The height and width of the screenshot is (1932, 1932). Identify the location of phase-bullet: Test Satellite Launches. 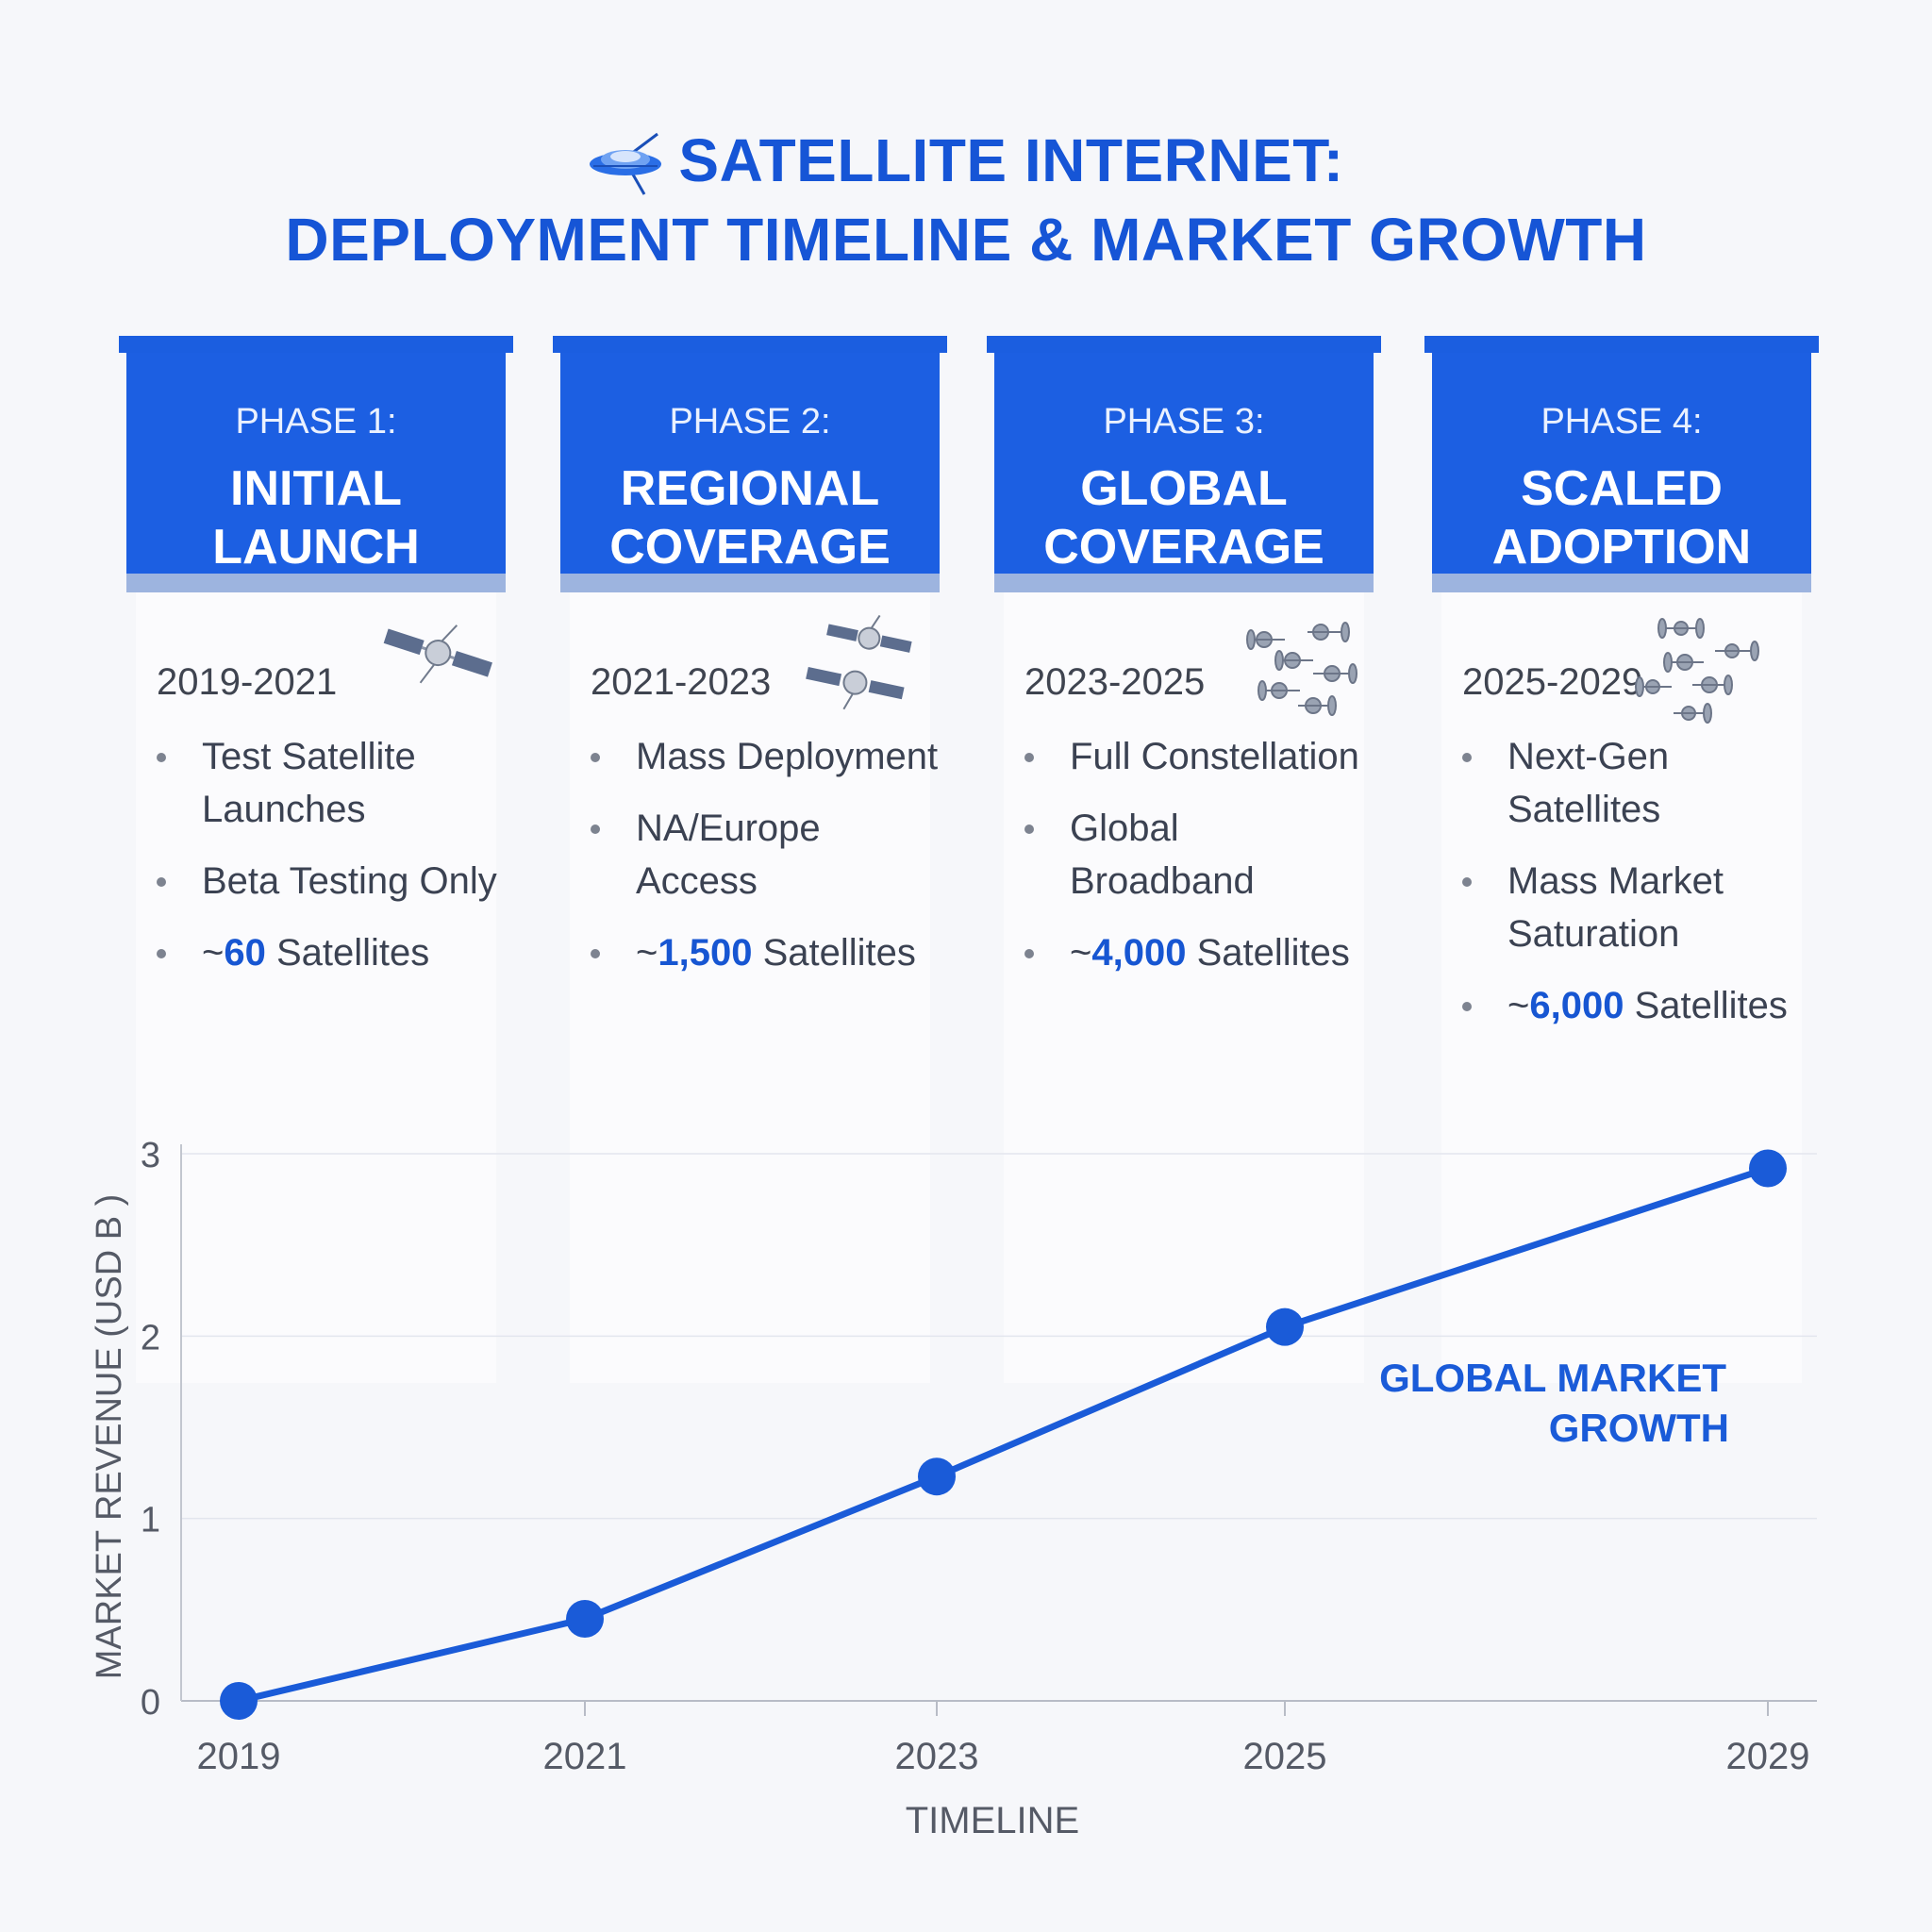
(326, 783).